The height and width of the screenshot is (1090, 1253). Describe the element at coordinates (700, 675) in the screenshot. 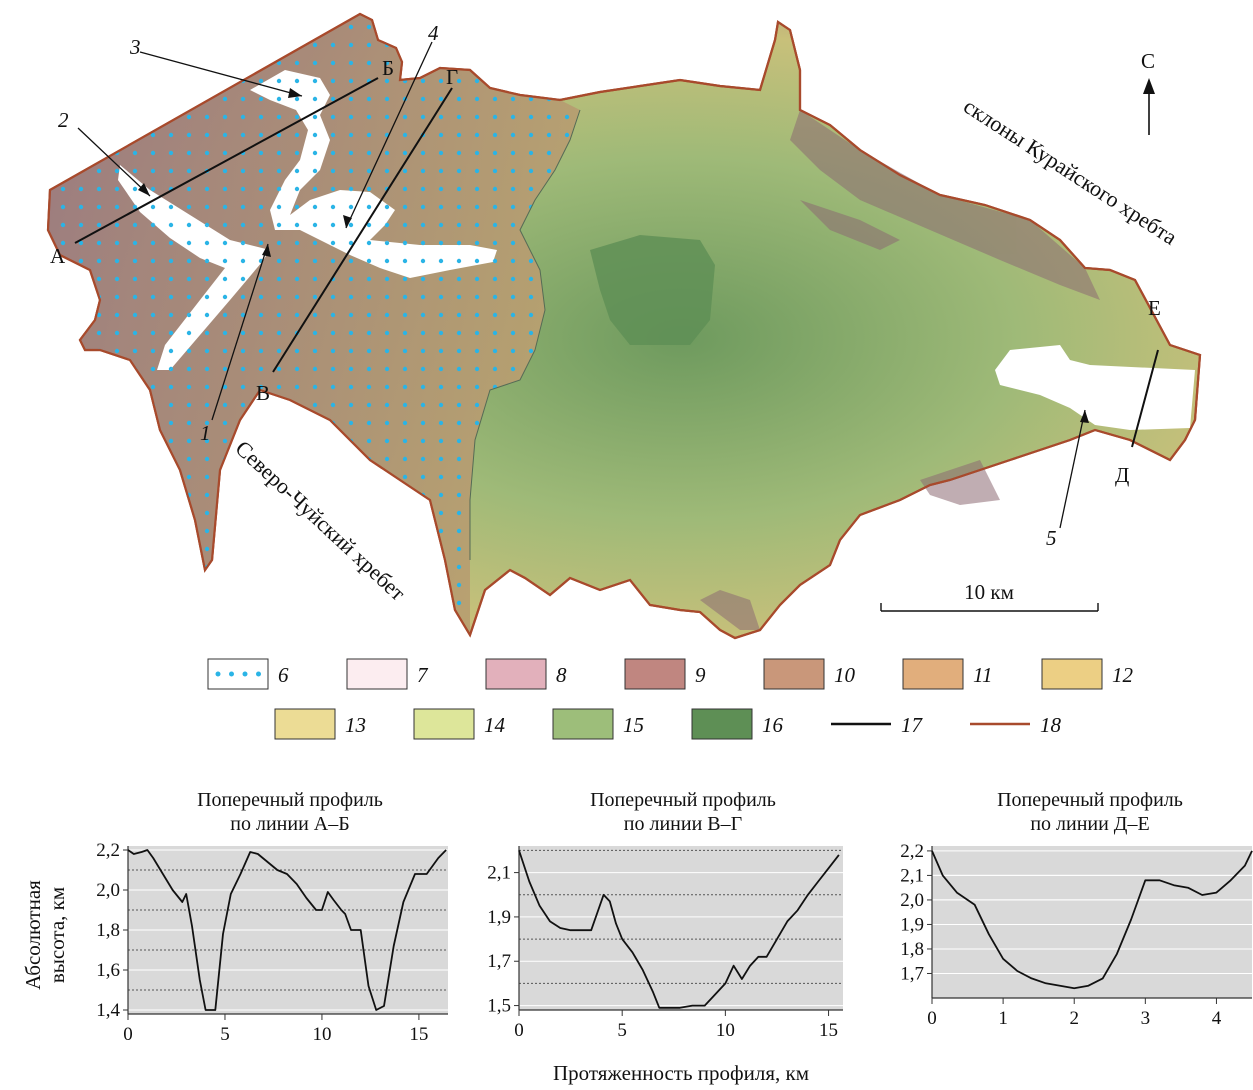

I see `legend-label: 9` at that location.